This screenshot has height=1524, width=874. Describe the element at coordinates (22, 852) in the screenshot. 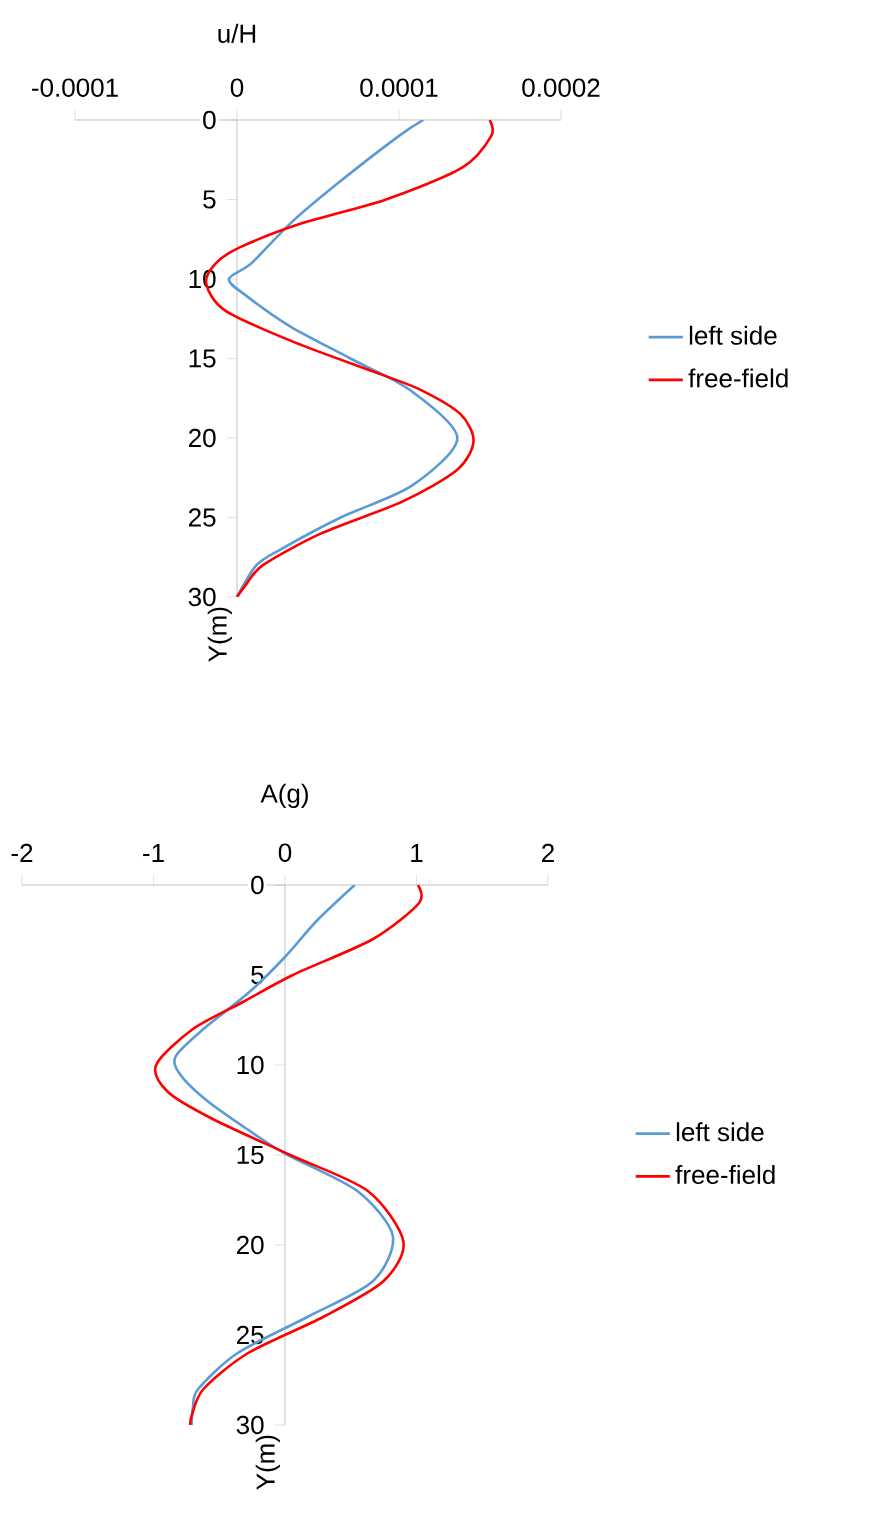

I see `x-tick-label: -2` at that location.